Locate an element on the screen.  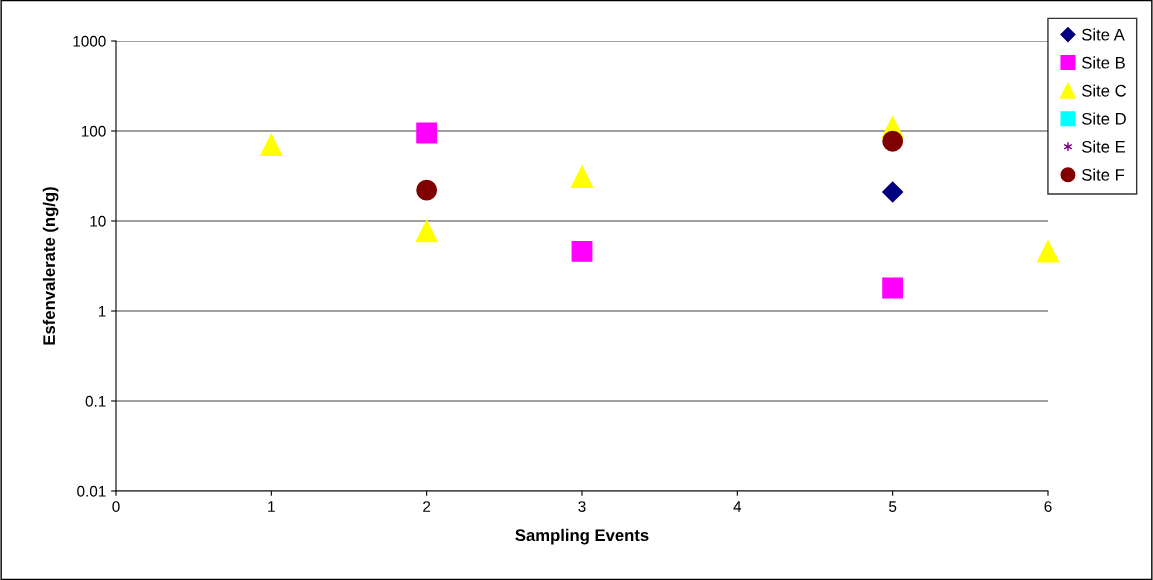
legend-label: Site A is located at coordinates (1103, 34).